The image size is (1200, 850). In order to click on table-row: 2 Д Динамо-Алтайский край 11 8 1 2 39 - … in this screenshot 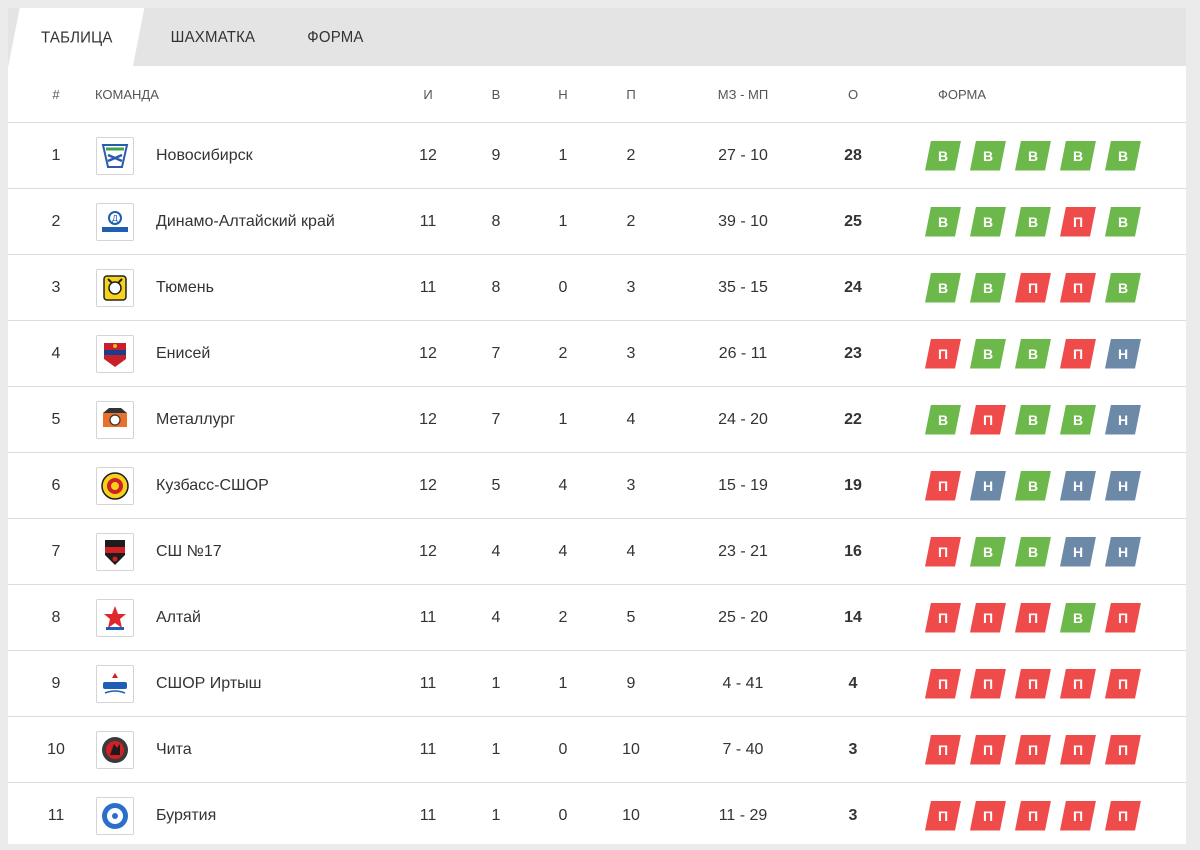, I will do `click(597, 221)`.